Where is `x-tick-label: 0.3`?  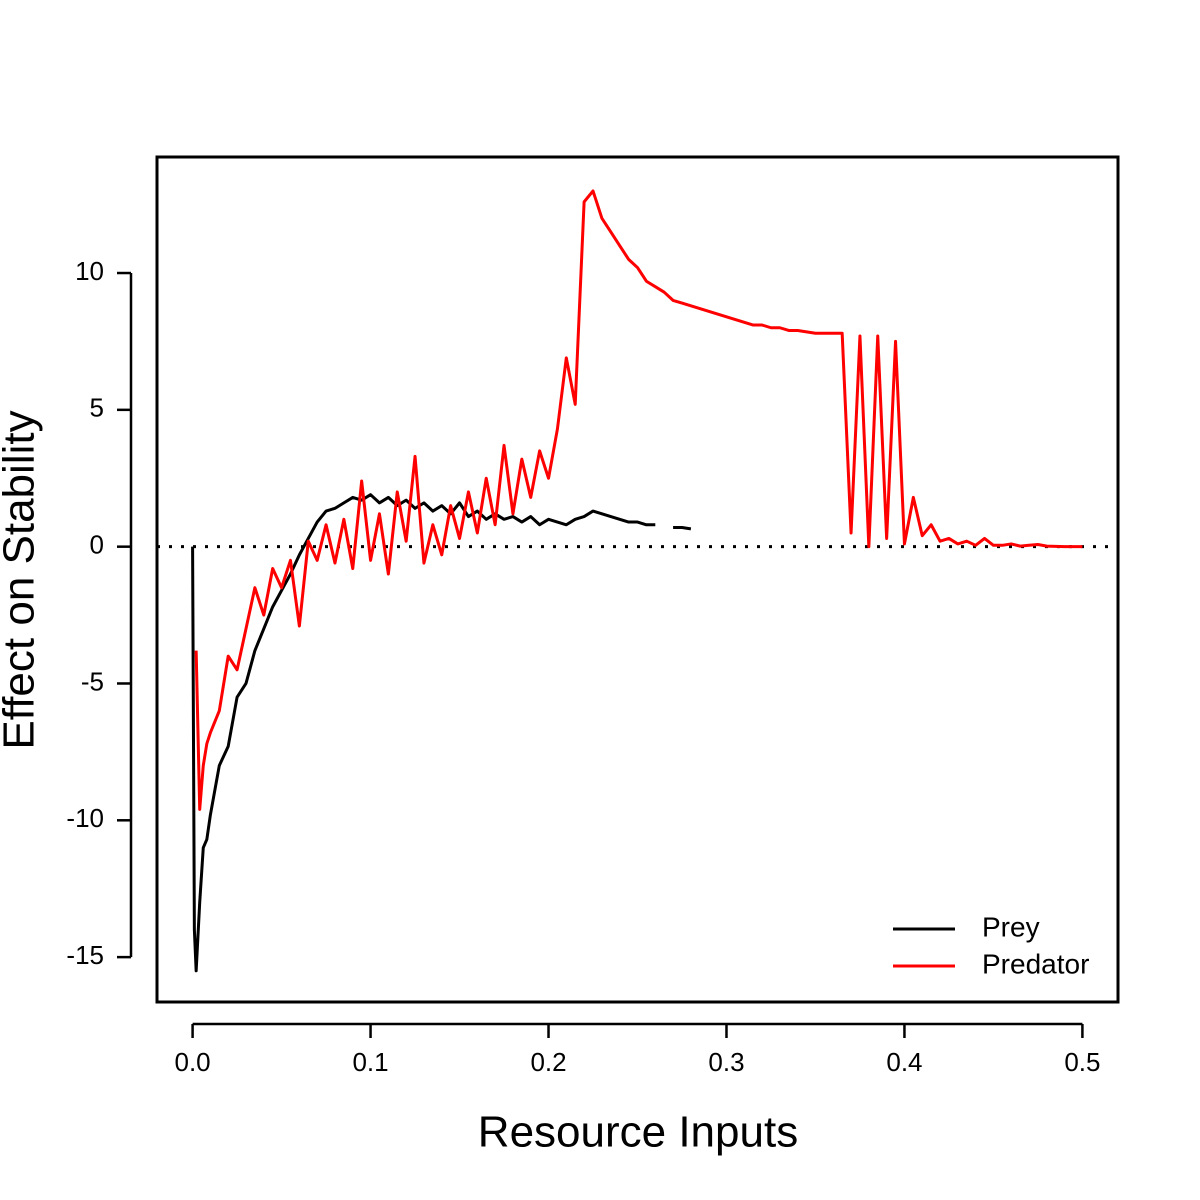 x-tick-label: 0.3 is located at coordinates (726, 1062).